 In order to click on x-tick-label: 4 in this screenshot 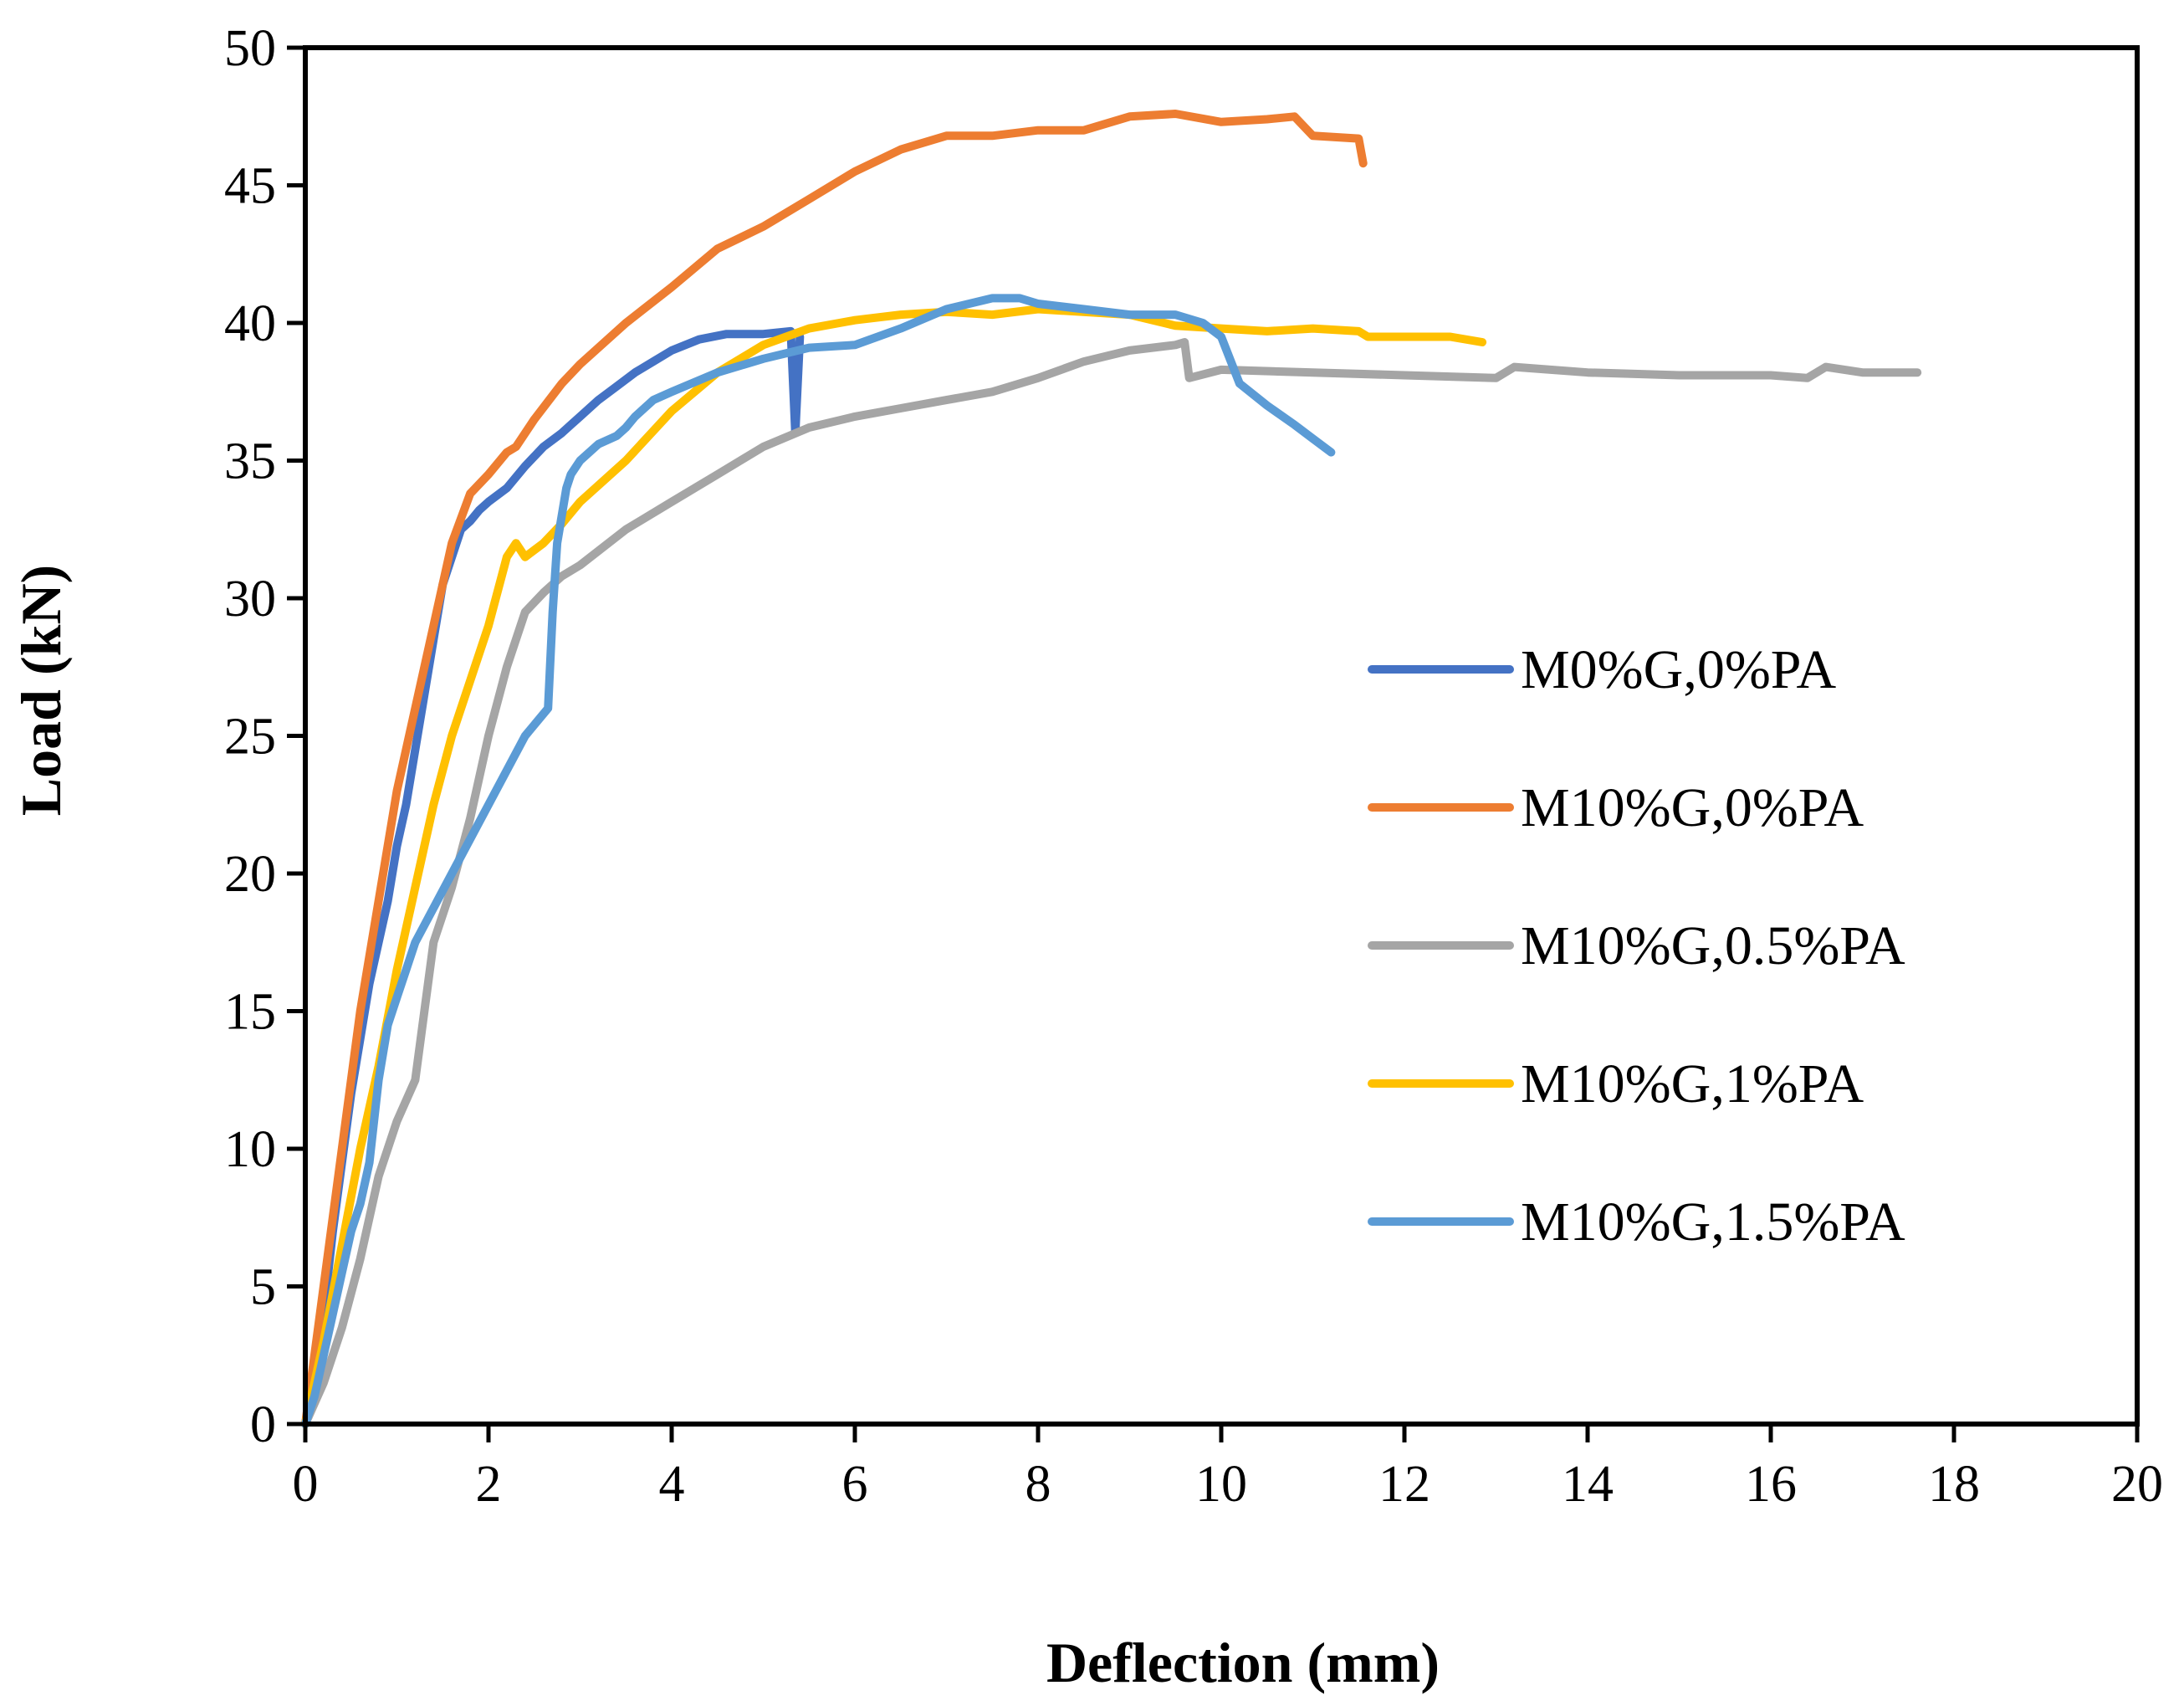, I will do `click(672, 1485)`.